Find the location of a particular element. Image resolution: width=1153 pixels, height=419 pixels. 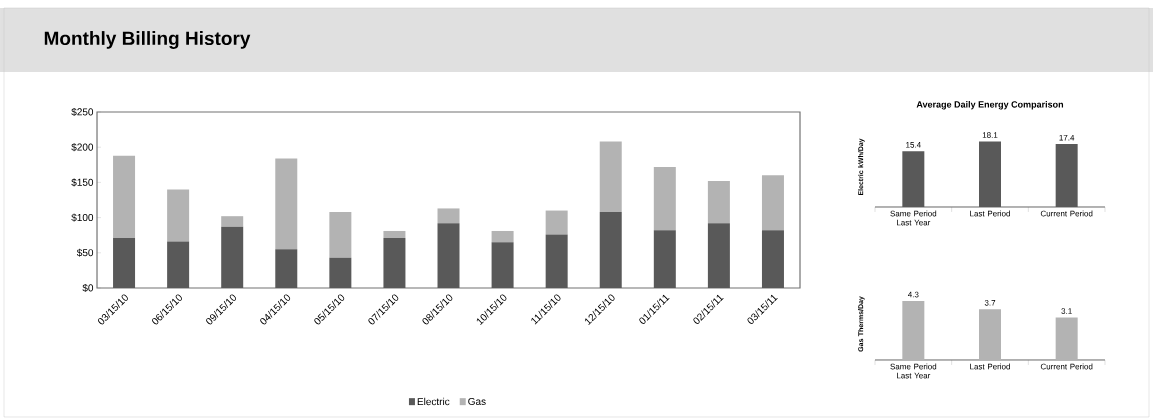

data-label: 17.4 is located at coordinates (1067, 137).